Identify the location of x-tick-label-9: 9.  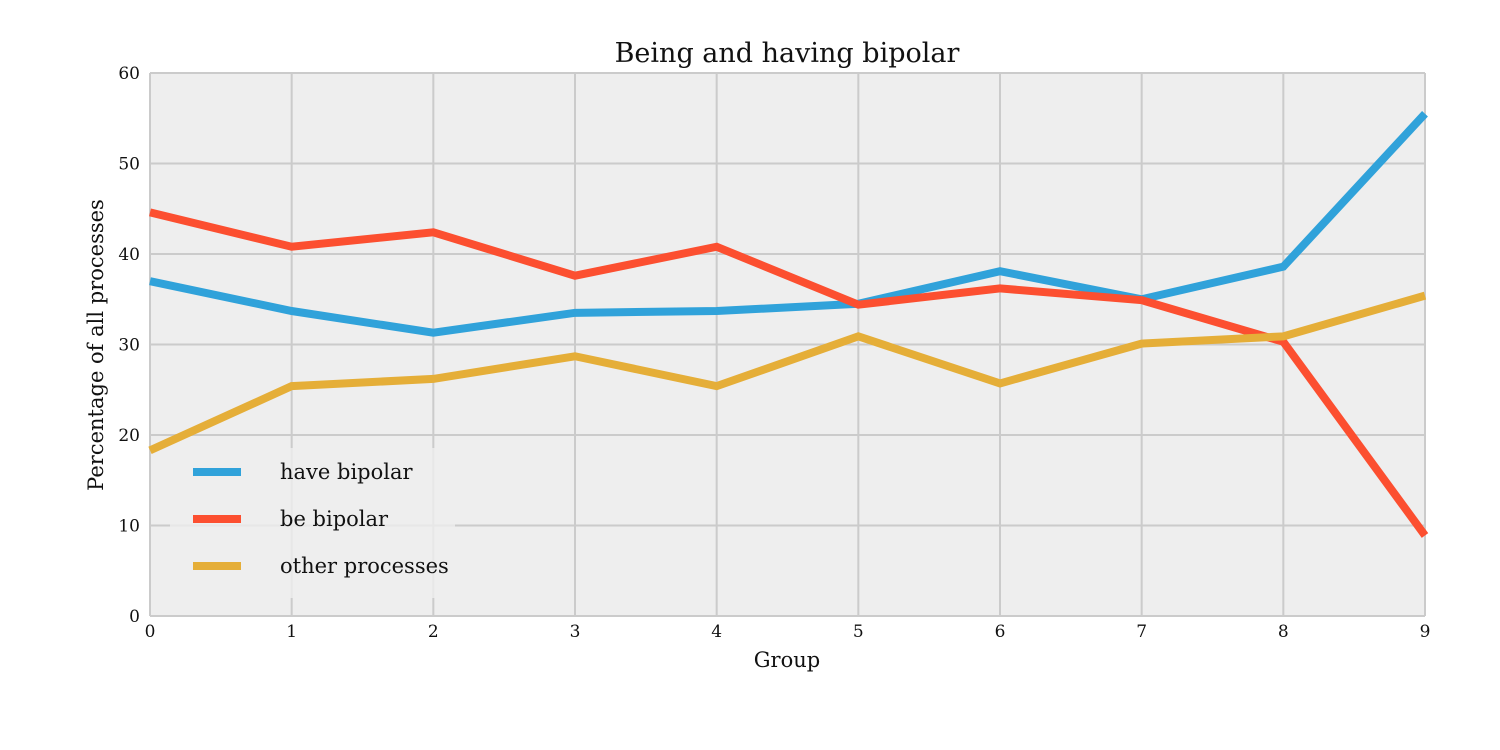
(1425, 632).